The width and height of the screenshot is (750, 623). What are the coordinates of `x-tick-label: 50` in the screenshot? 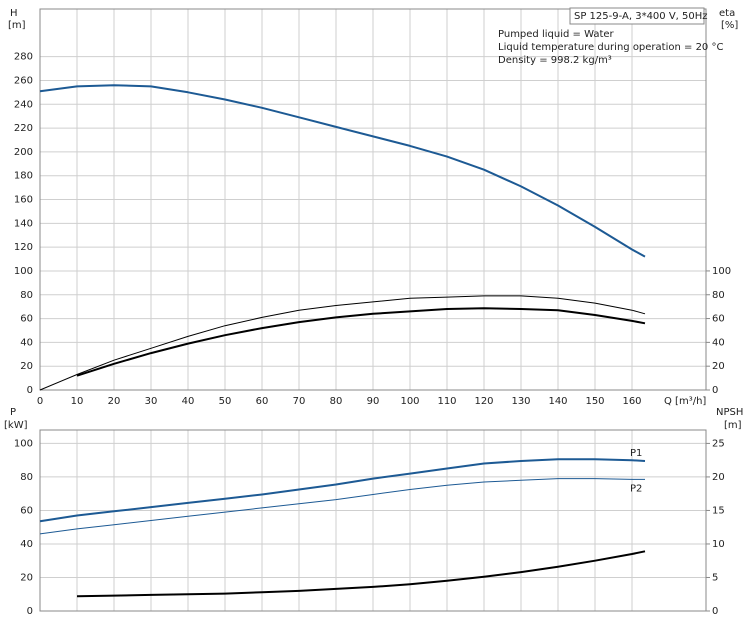 It's located at (225, 401).